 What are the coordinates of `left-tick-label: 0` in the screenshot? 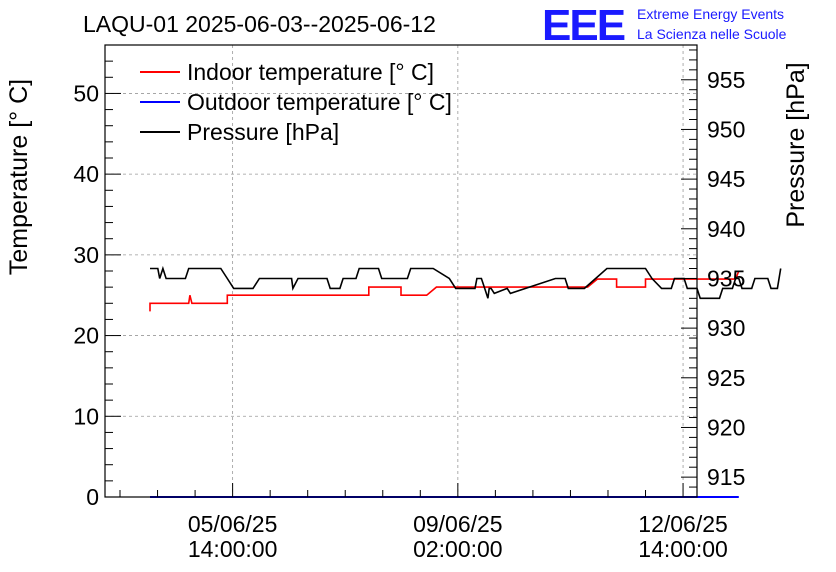 It's located at (92, 497).